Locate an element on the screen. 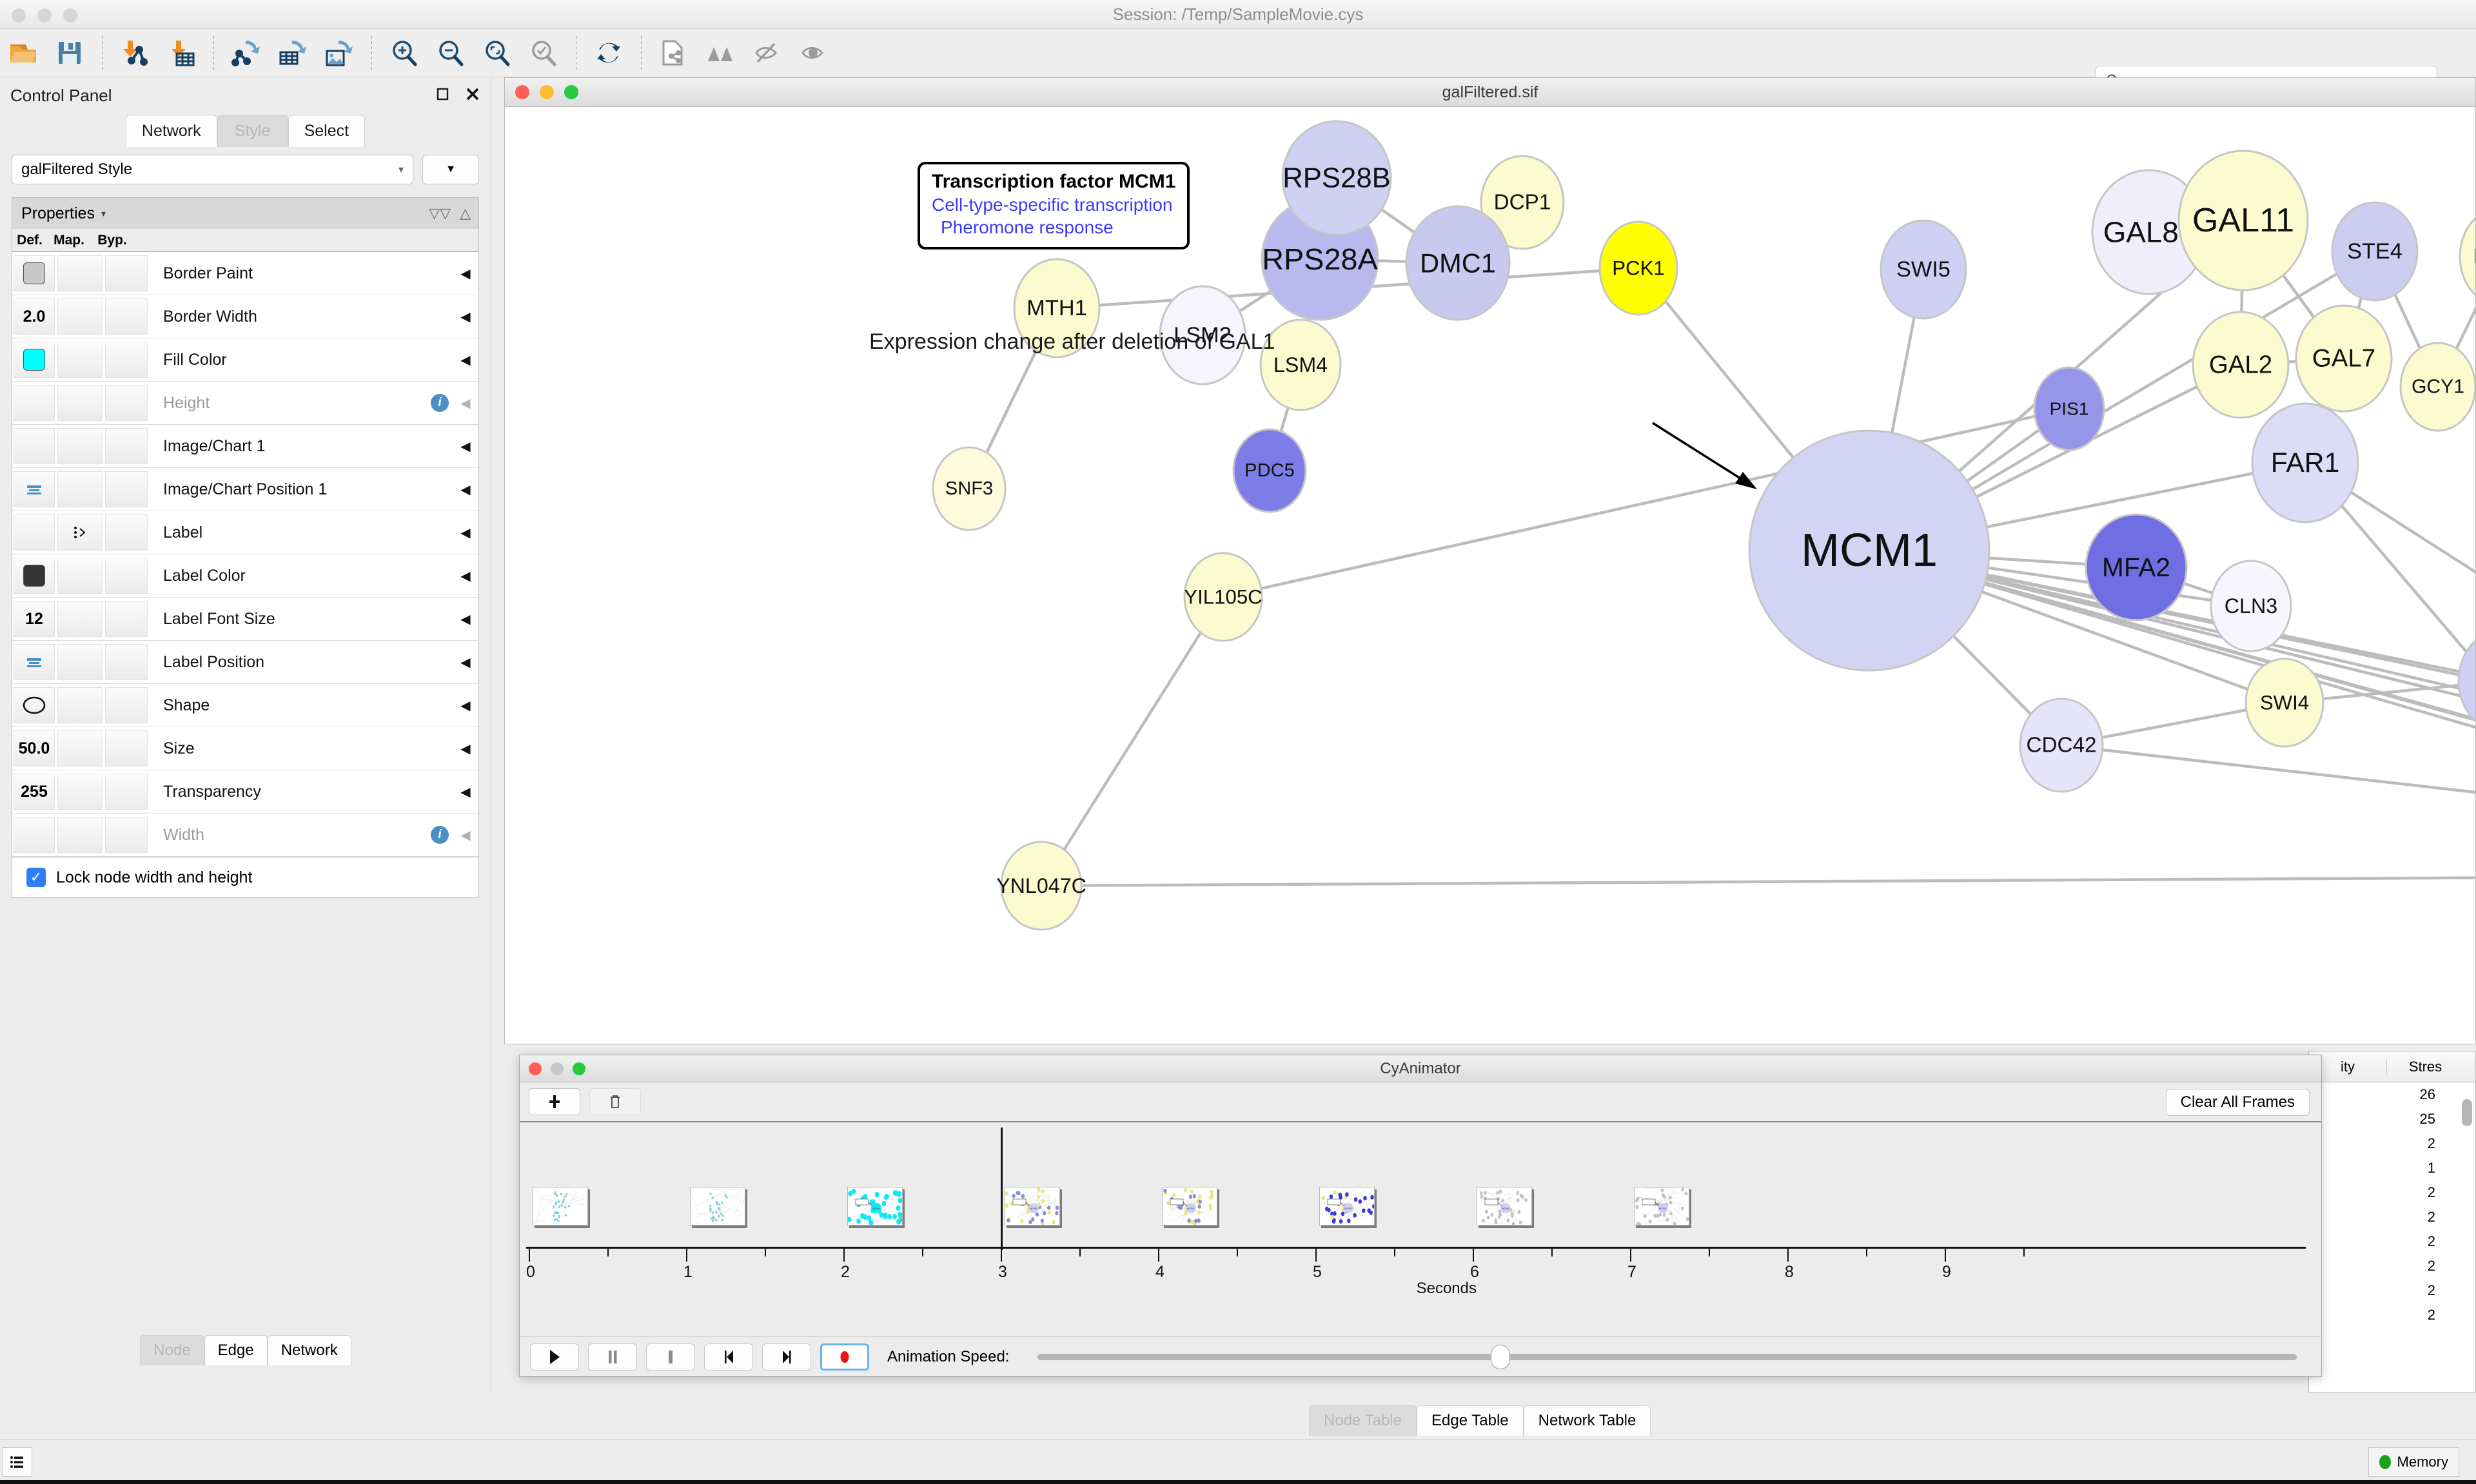  save-icon is located at coordinates (69, 53).